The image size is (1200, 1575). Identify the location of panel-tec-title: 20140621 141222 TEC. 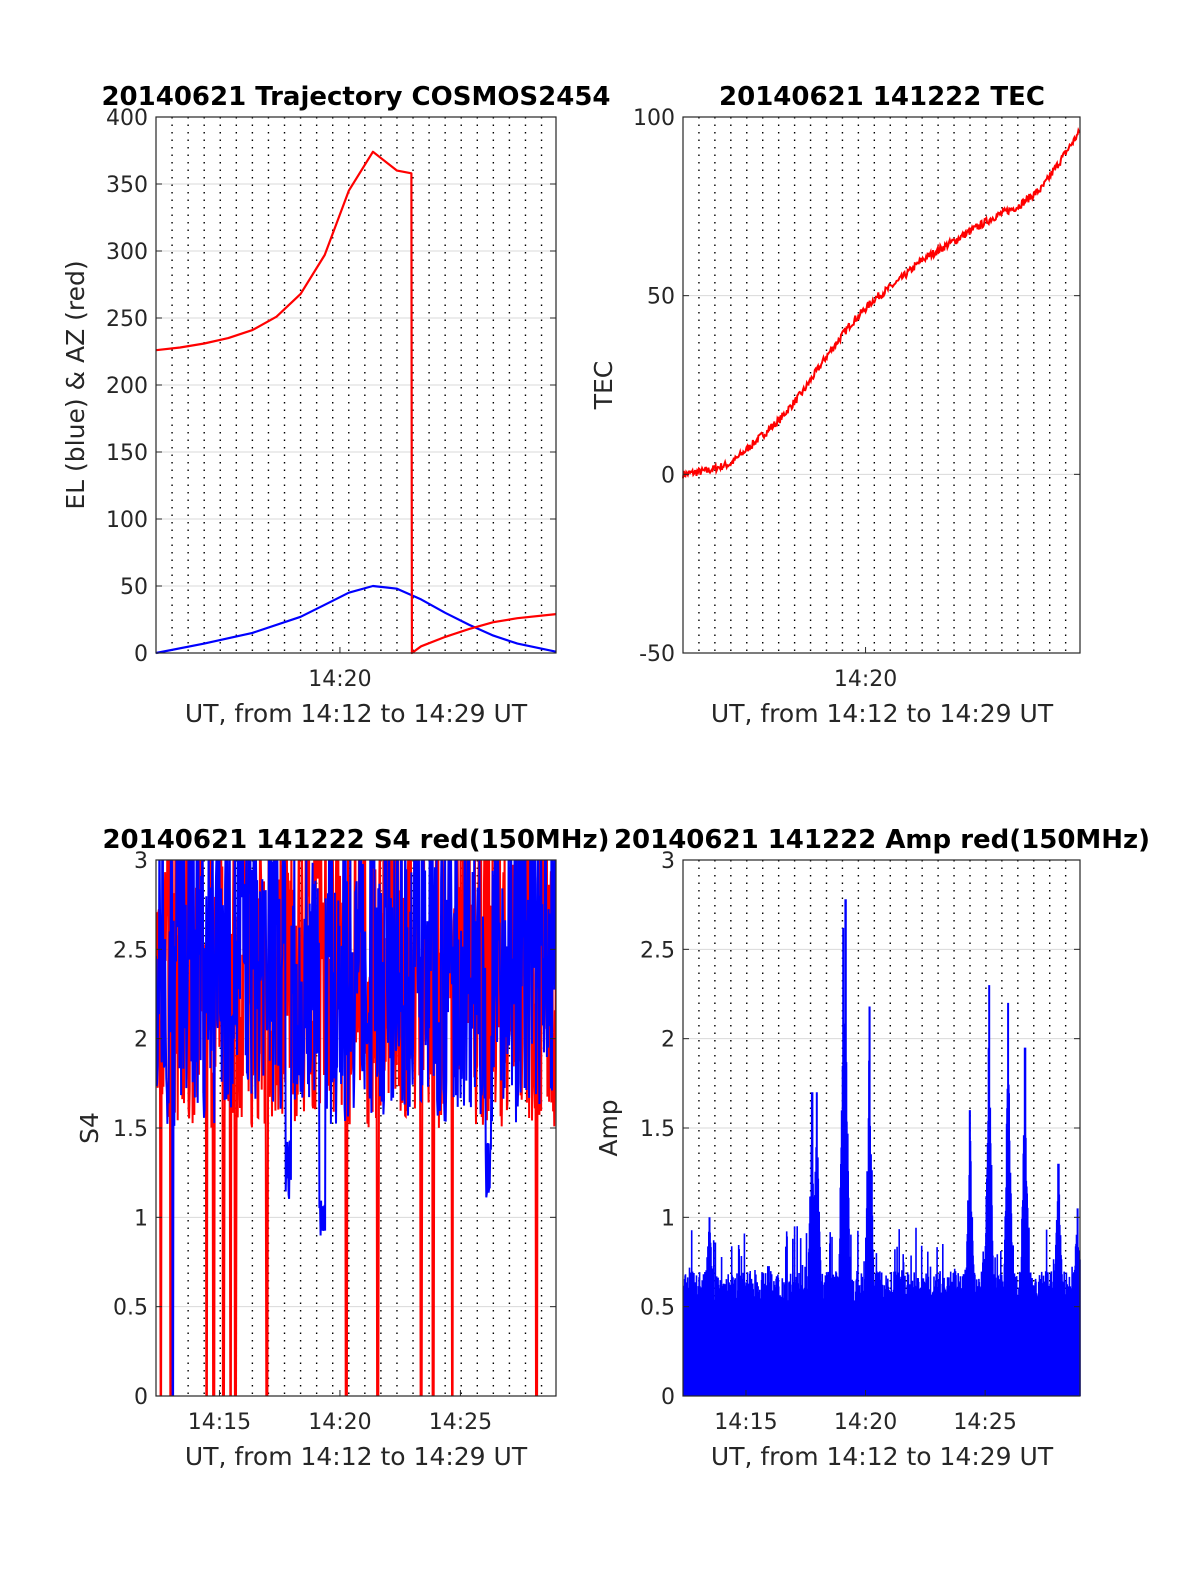
(882, 97).